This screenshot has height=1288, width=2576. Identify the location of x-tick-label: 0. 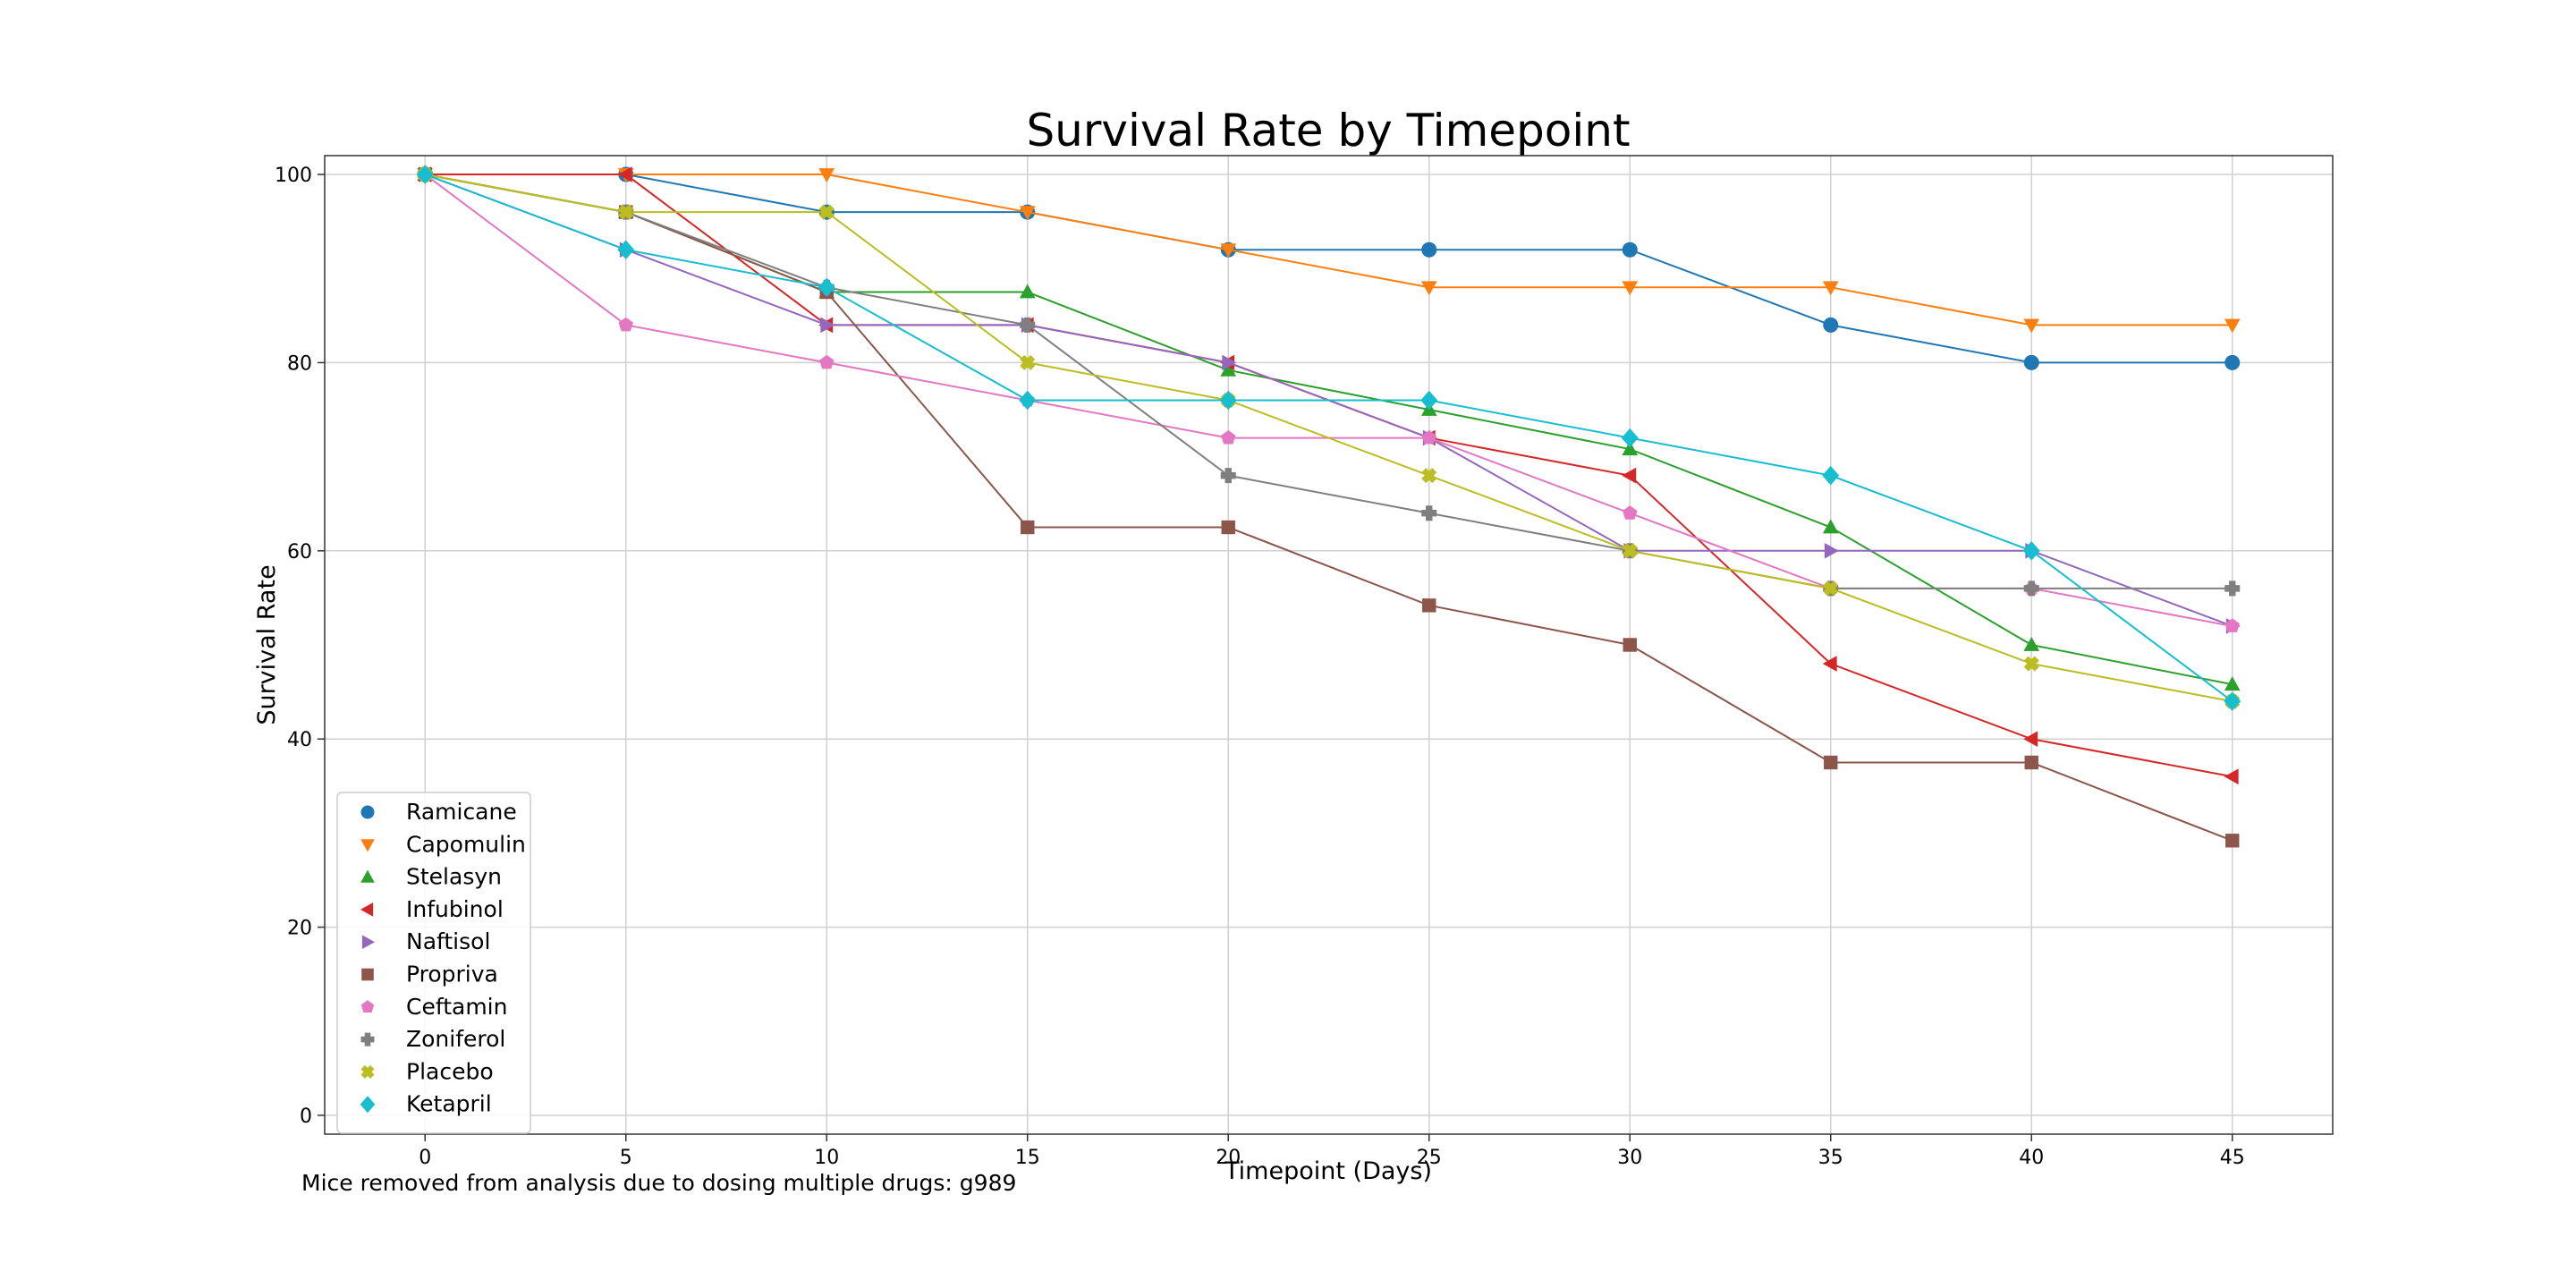
(425, 1158).